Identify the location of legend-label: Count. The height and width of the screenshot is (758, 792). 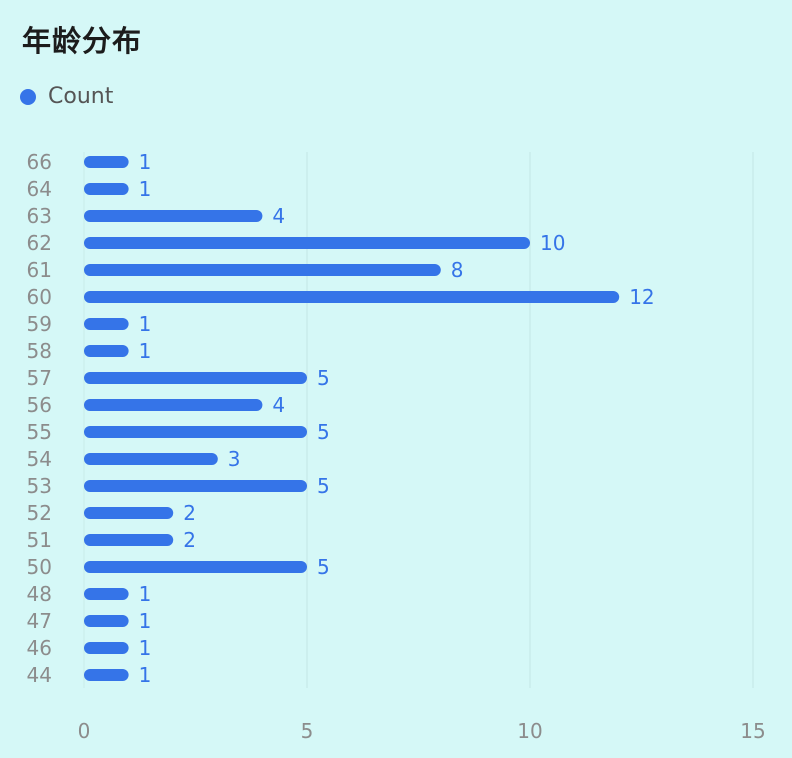
(81, 96).